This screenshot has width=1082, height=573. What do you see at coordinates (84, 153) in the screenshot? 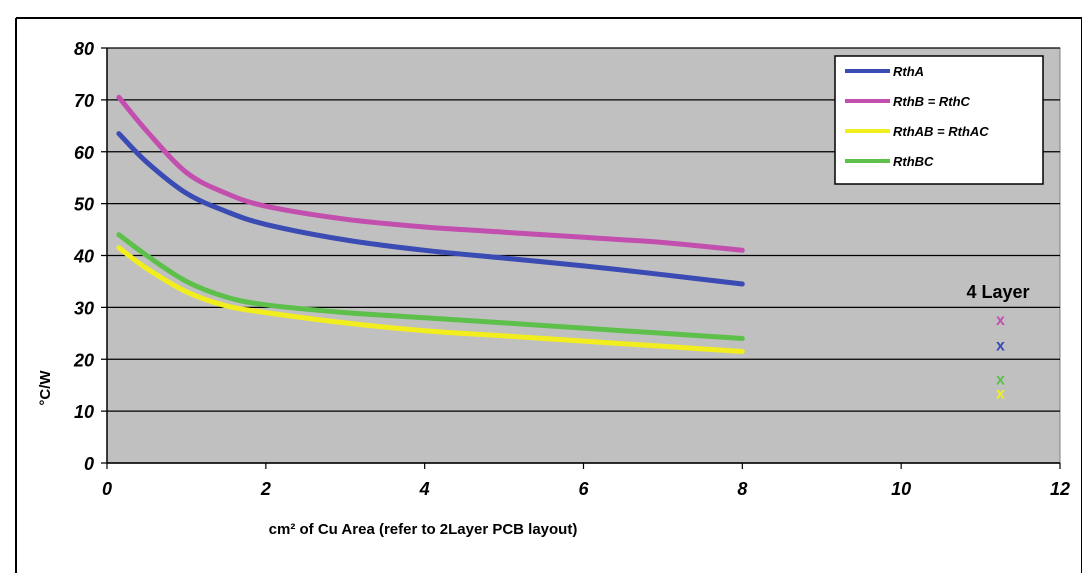
I see `y-tick-label-60: 60` at bounding box center [84, 153].